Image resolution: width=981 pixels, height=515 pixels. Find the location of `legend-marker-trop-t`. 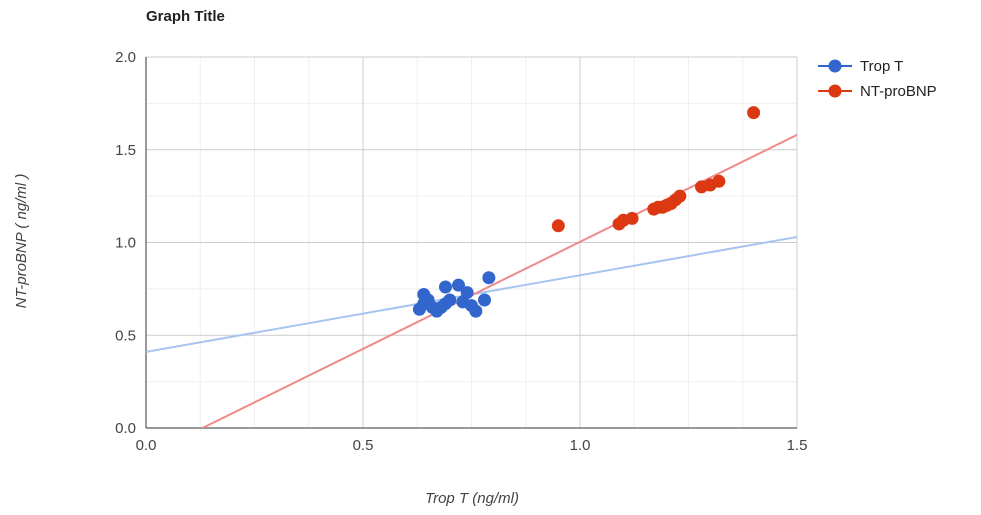

legend-marker-trop-t is located at coordinates (835, 66).